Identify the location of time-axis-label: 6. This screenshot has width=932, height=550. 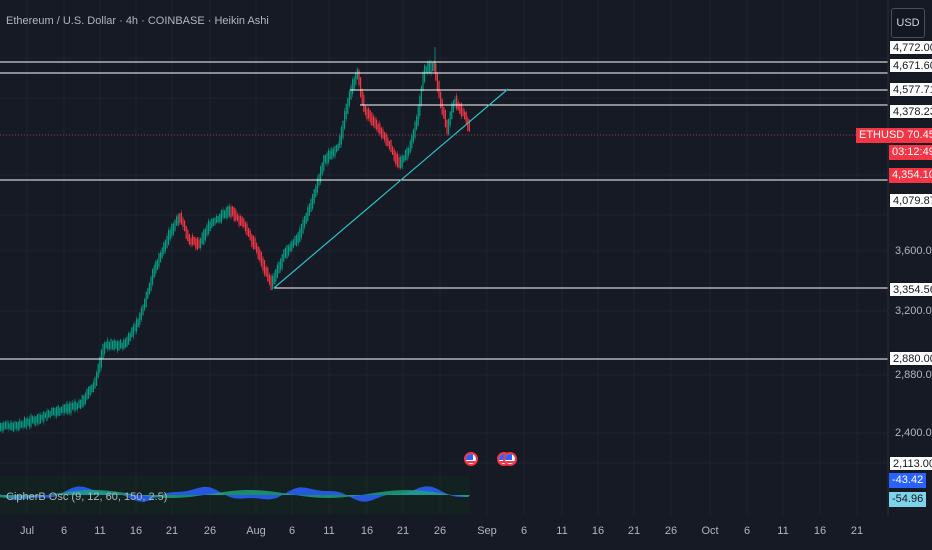
(64, 531).